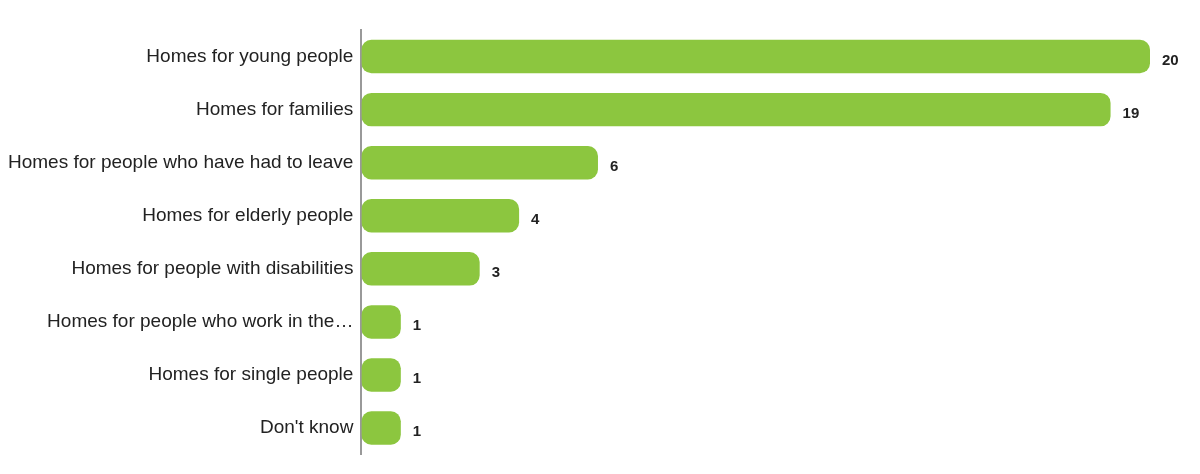  I want to click on y-tick-label: Homes for young people, so click(250, 55).